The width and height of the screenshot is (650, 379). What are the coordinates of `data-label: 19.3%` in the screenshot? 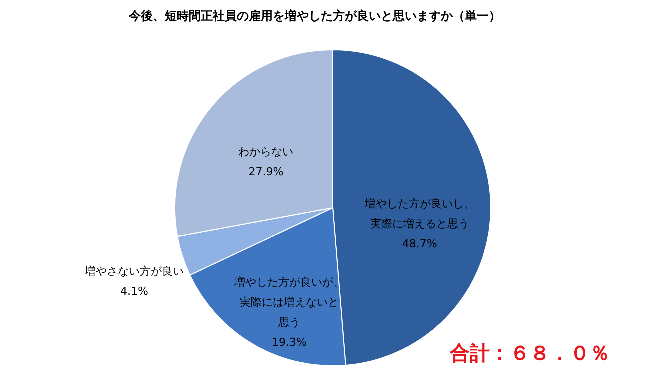 It's located at (289, 343).